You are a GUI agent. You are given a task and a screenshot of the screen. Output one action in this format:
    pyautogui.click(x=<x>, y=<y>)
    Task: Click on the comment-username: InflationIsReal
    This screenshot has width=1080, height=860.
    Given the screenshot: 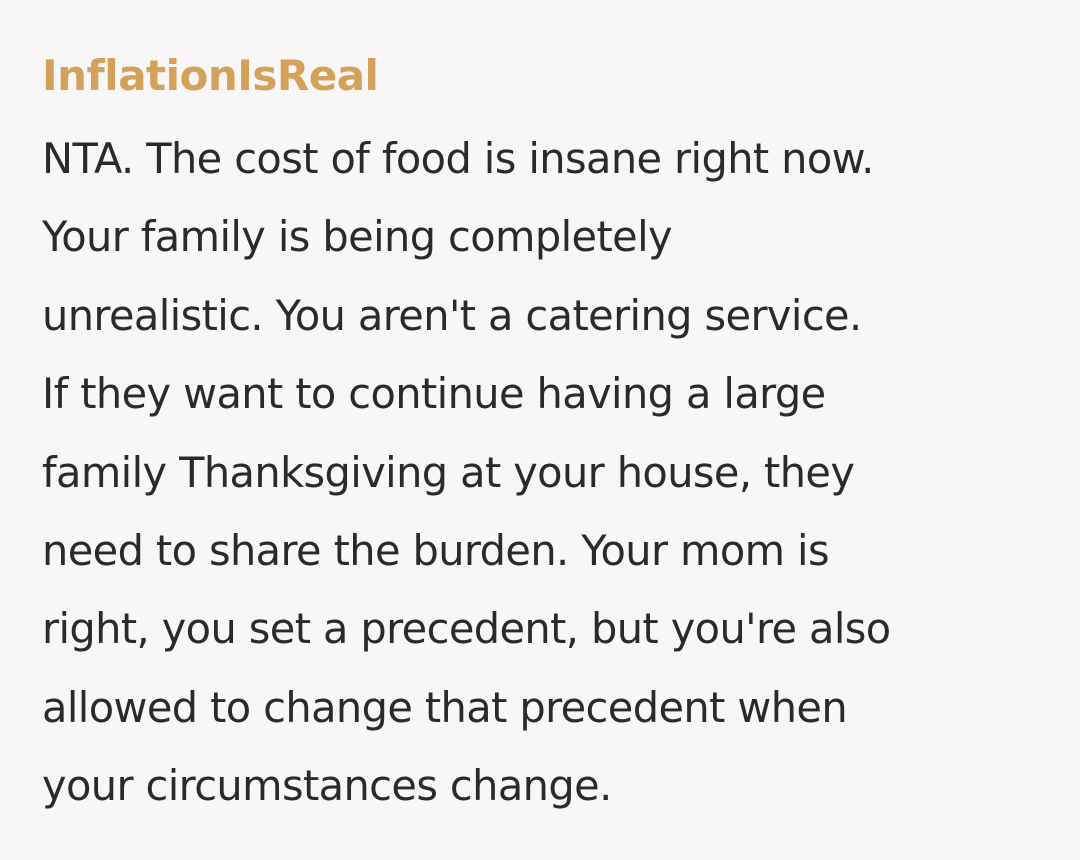 What is the action you would take?
    pyautogui.click(x=210, y=75)
    